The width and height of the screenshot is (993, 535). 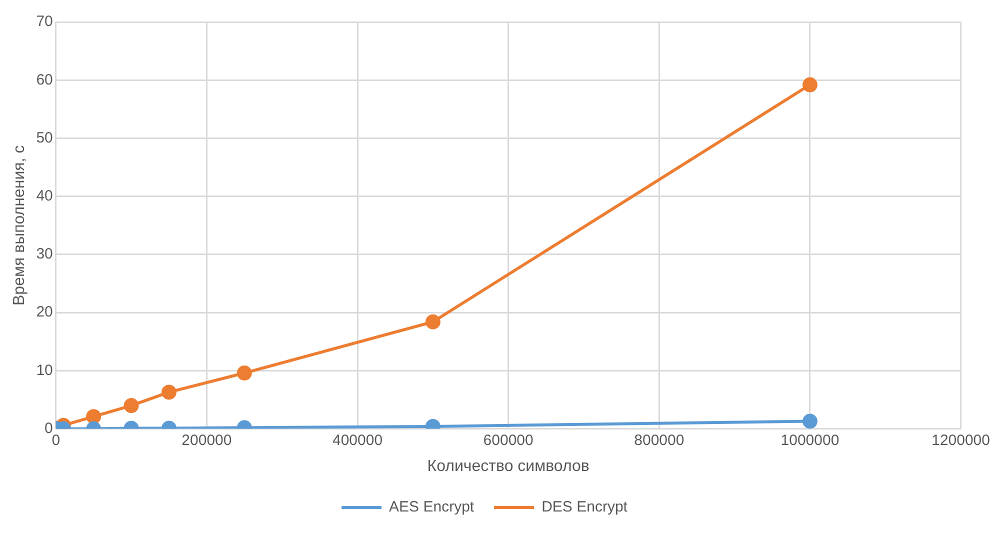 I want to click on x-tick-label: 800000, so click(x=659, y=440).